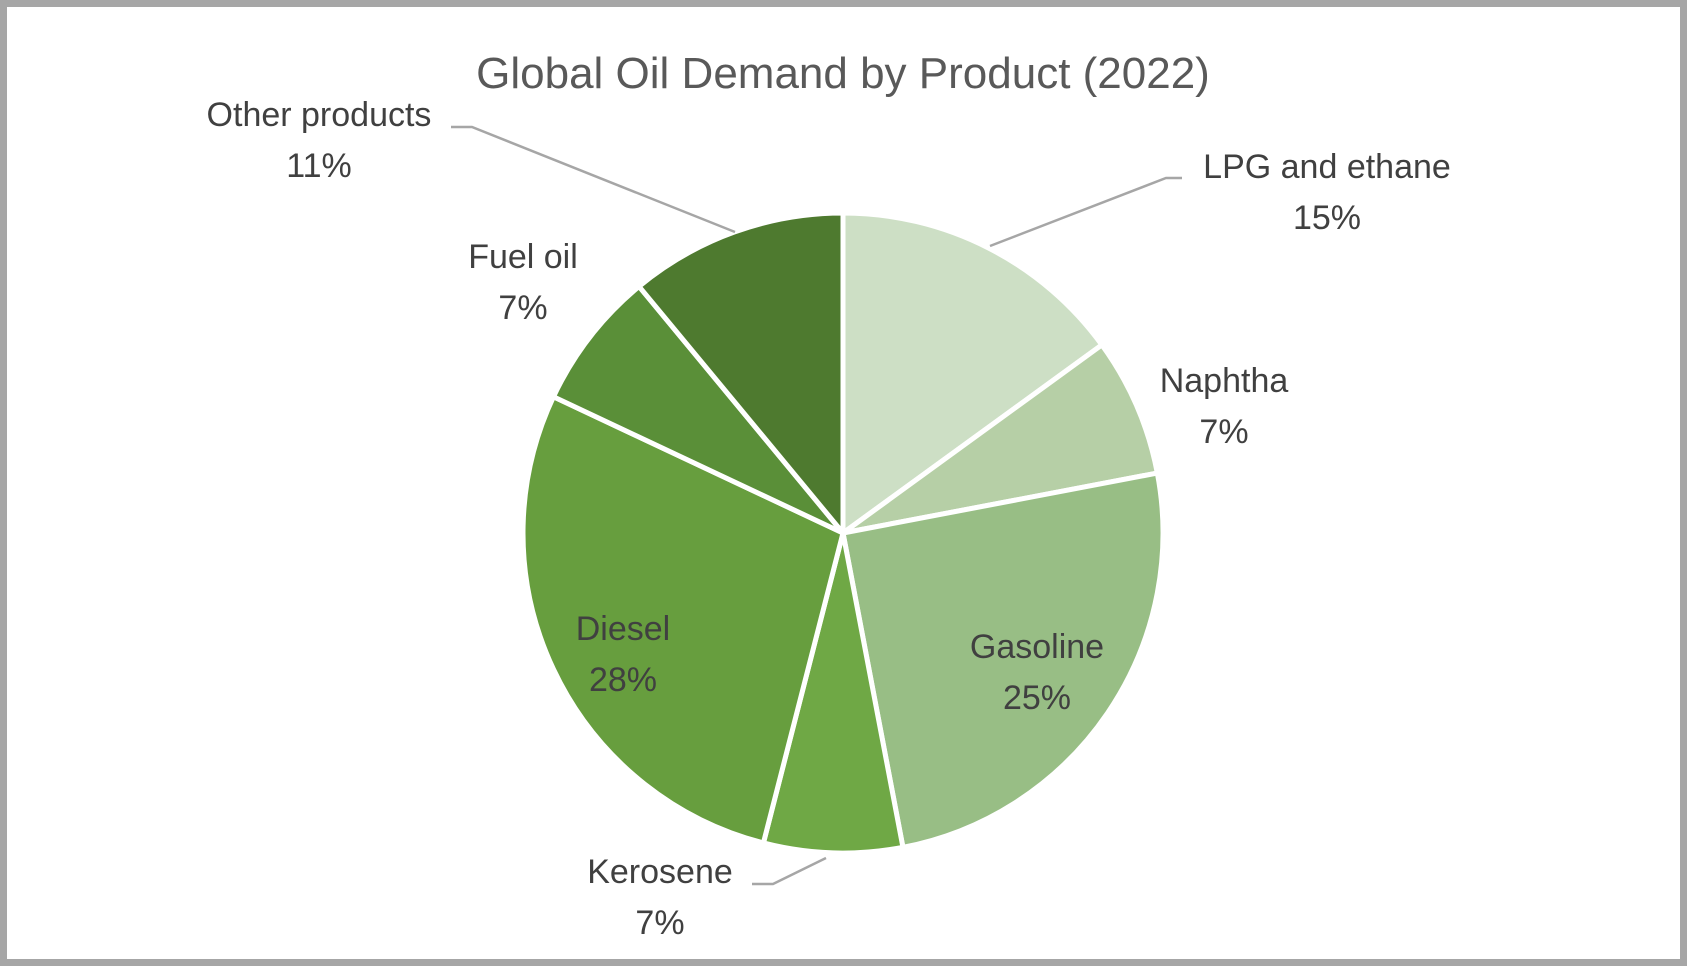  I want to click on leader-line-lpg-and-ethane, so click(1085, 212).